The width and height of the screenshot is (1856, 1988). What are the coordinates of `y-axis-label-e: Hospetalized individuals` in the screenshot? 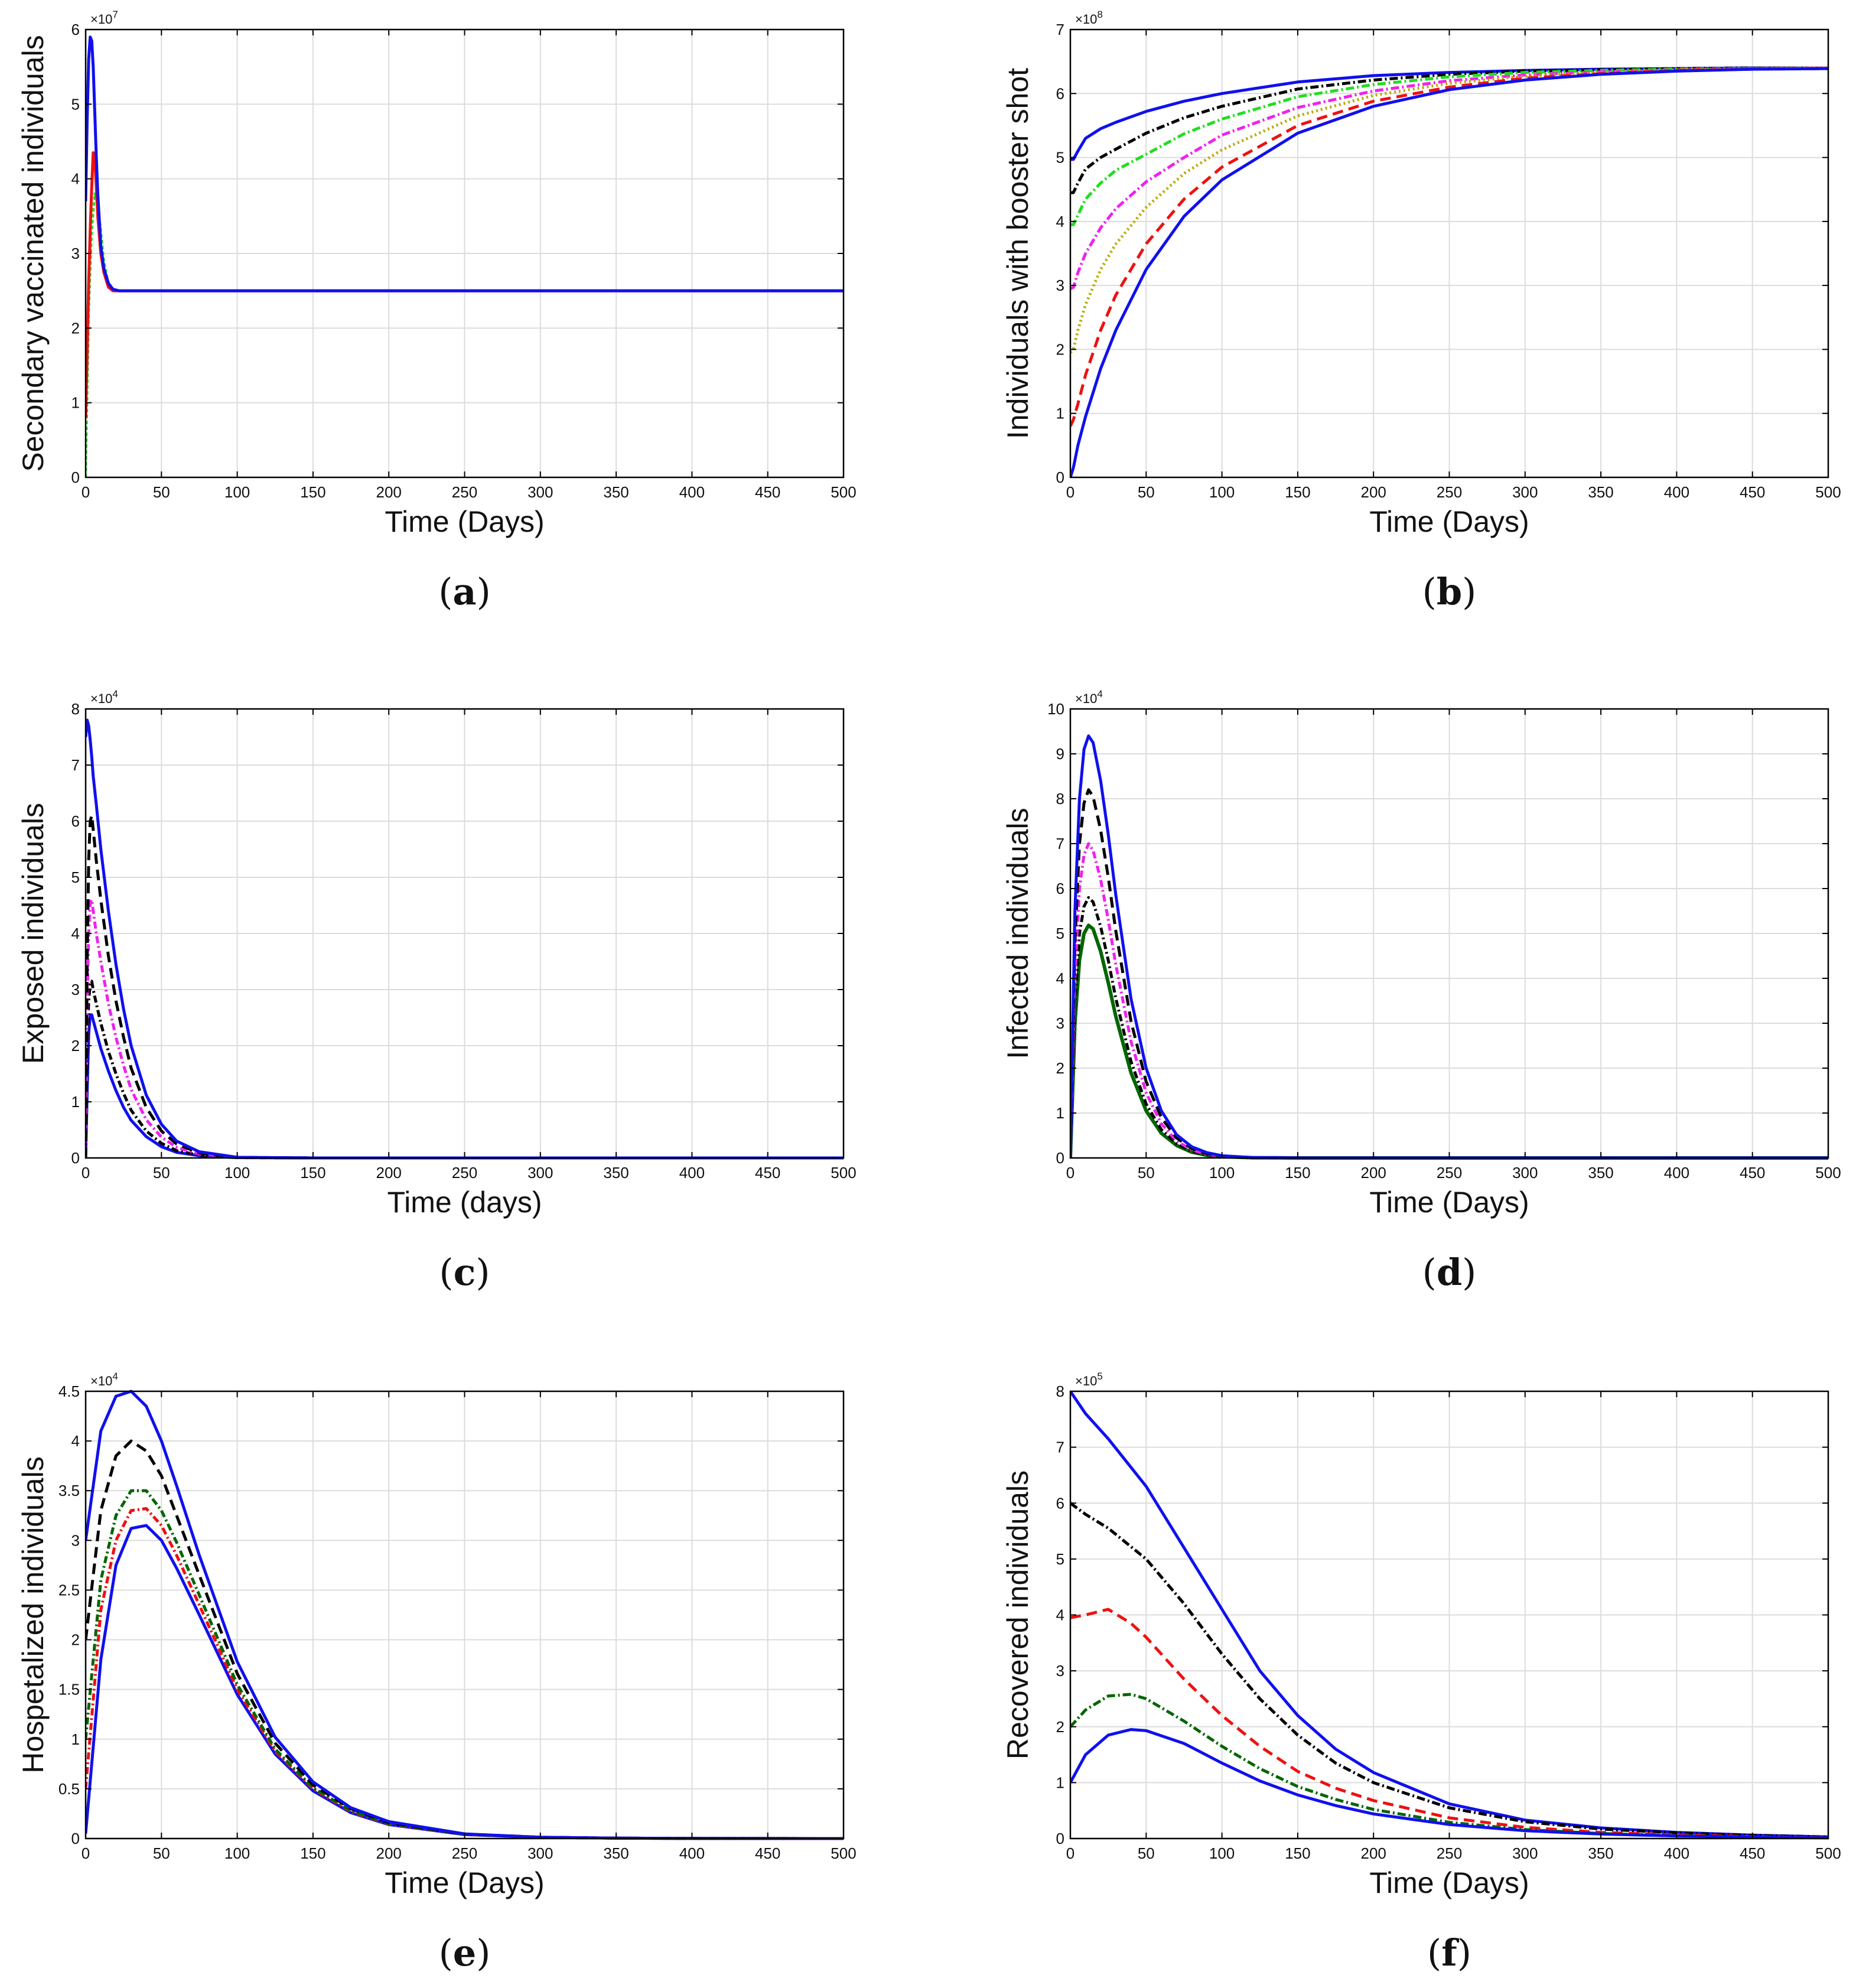 It's located at (33, 1614).